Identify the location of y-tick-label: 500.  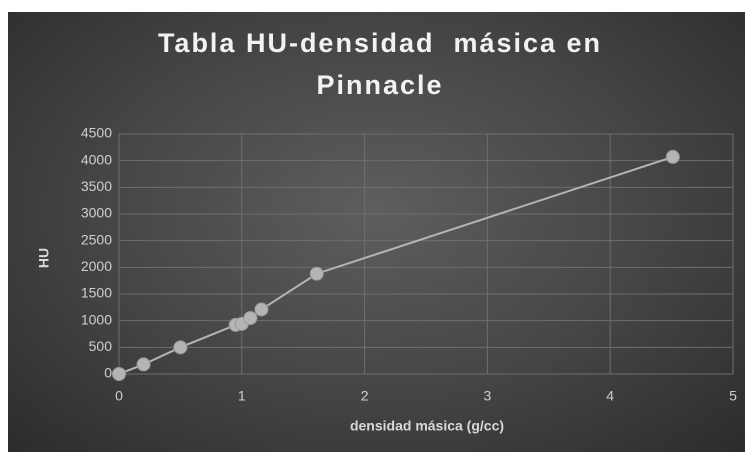
(101, 346).